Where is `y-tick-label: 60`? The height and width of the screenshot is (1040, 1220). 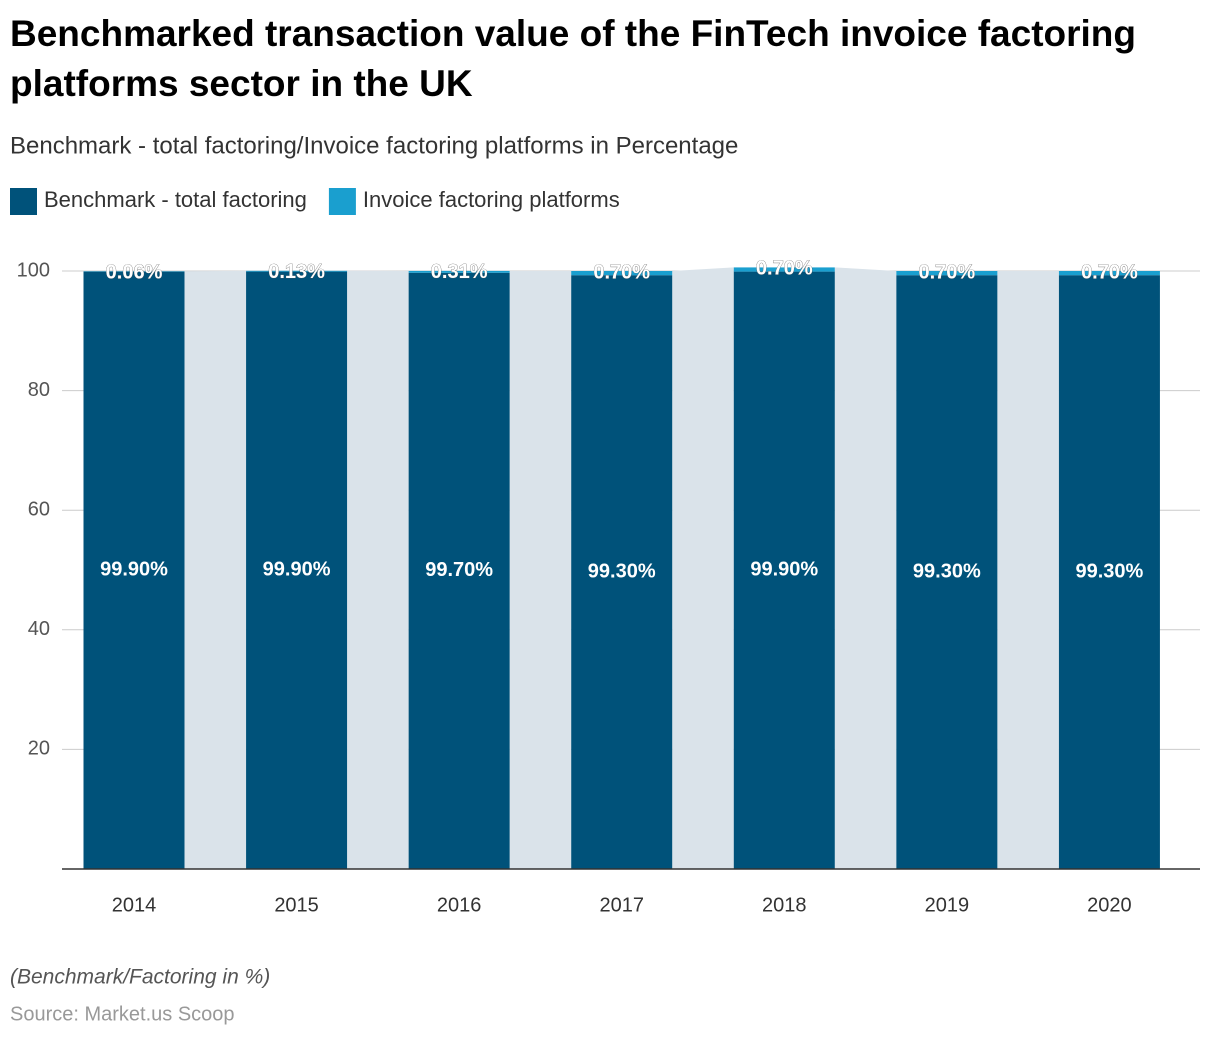
y-tick-label: 60 is located at coordinates (39, 509).